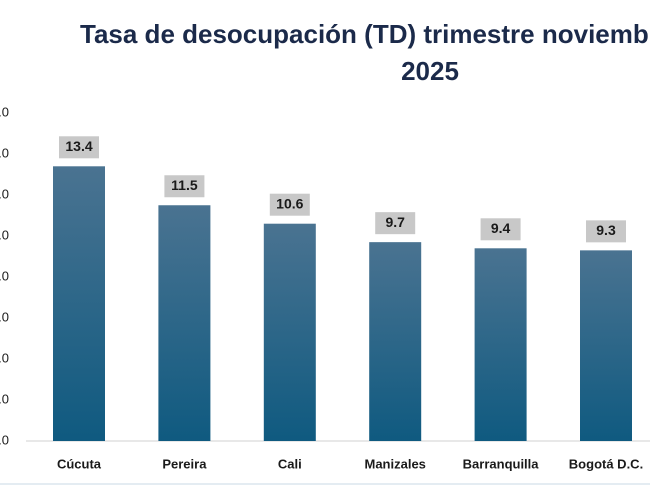  Describe the element at coordinates (4, 275) in the screenshot. I see `y-tick-label: 8.0` at that location.